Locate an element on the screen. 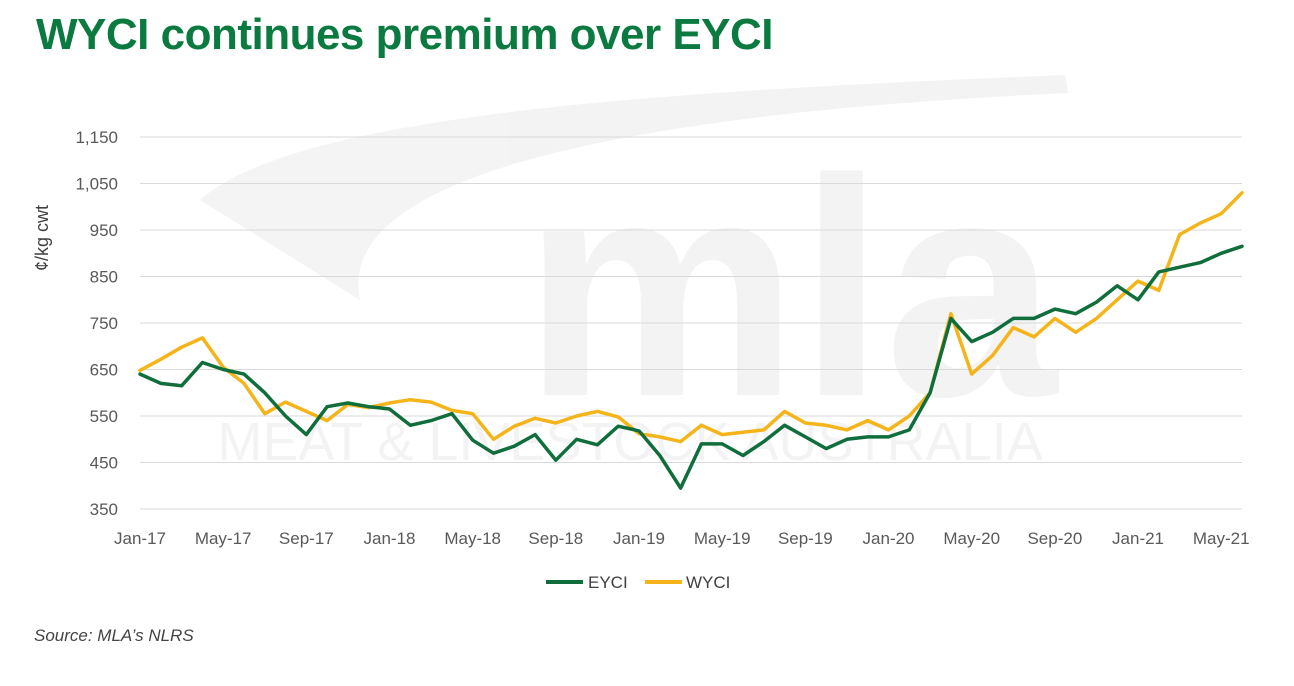 The width and height of the screenshot is (1294, 686). x-tick-label: May-21 is located at coordinates (1221, 538).